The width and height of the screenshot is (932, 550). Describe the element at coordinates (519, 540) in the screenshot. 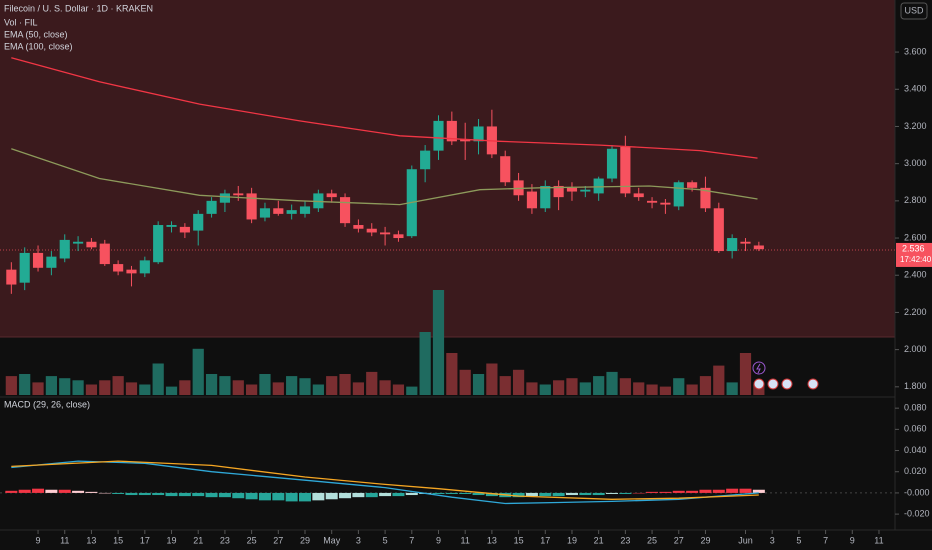

I see `x-tick-label: 15` at that location.